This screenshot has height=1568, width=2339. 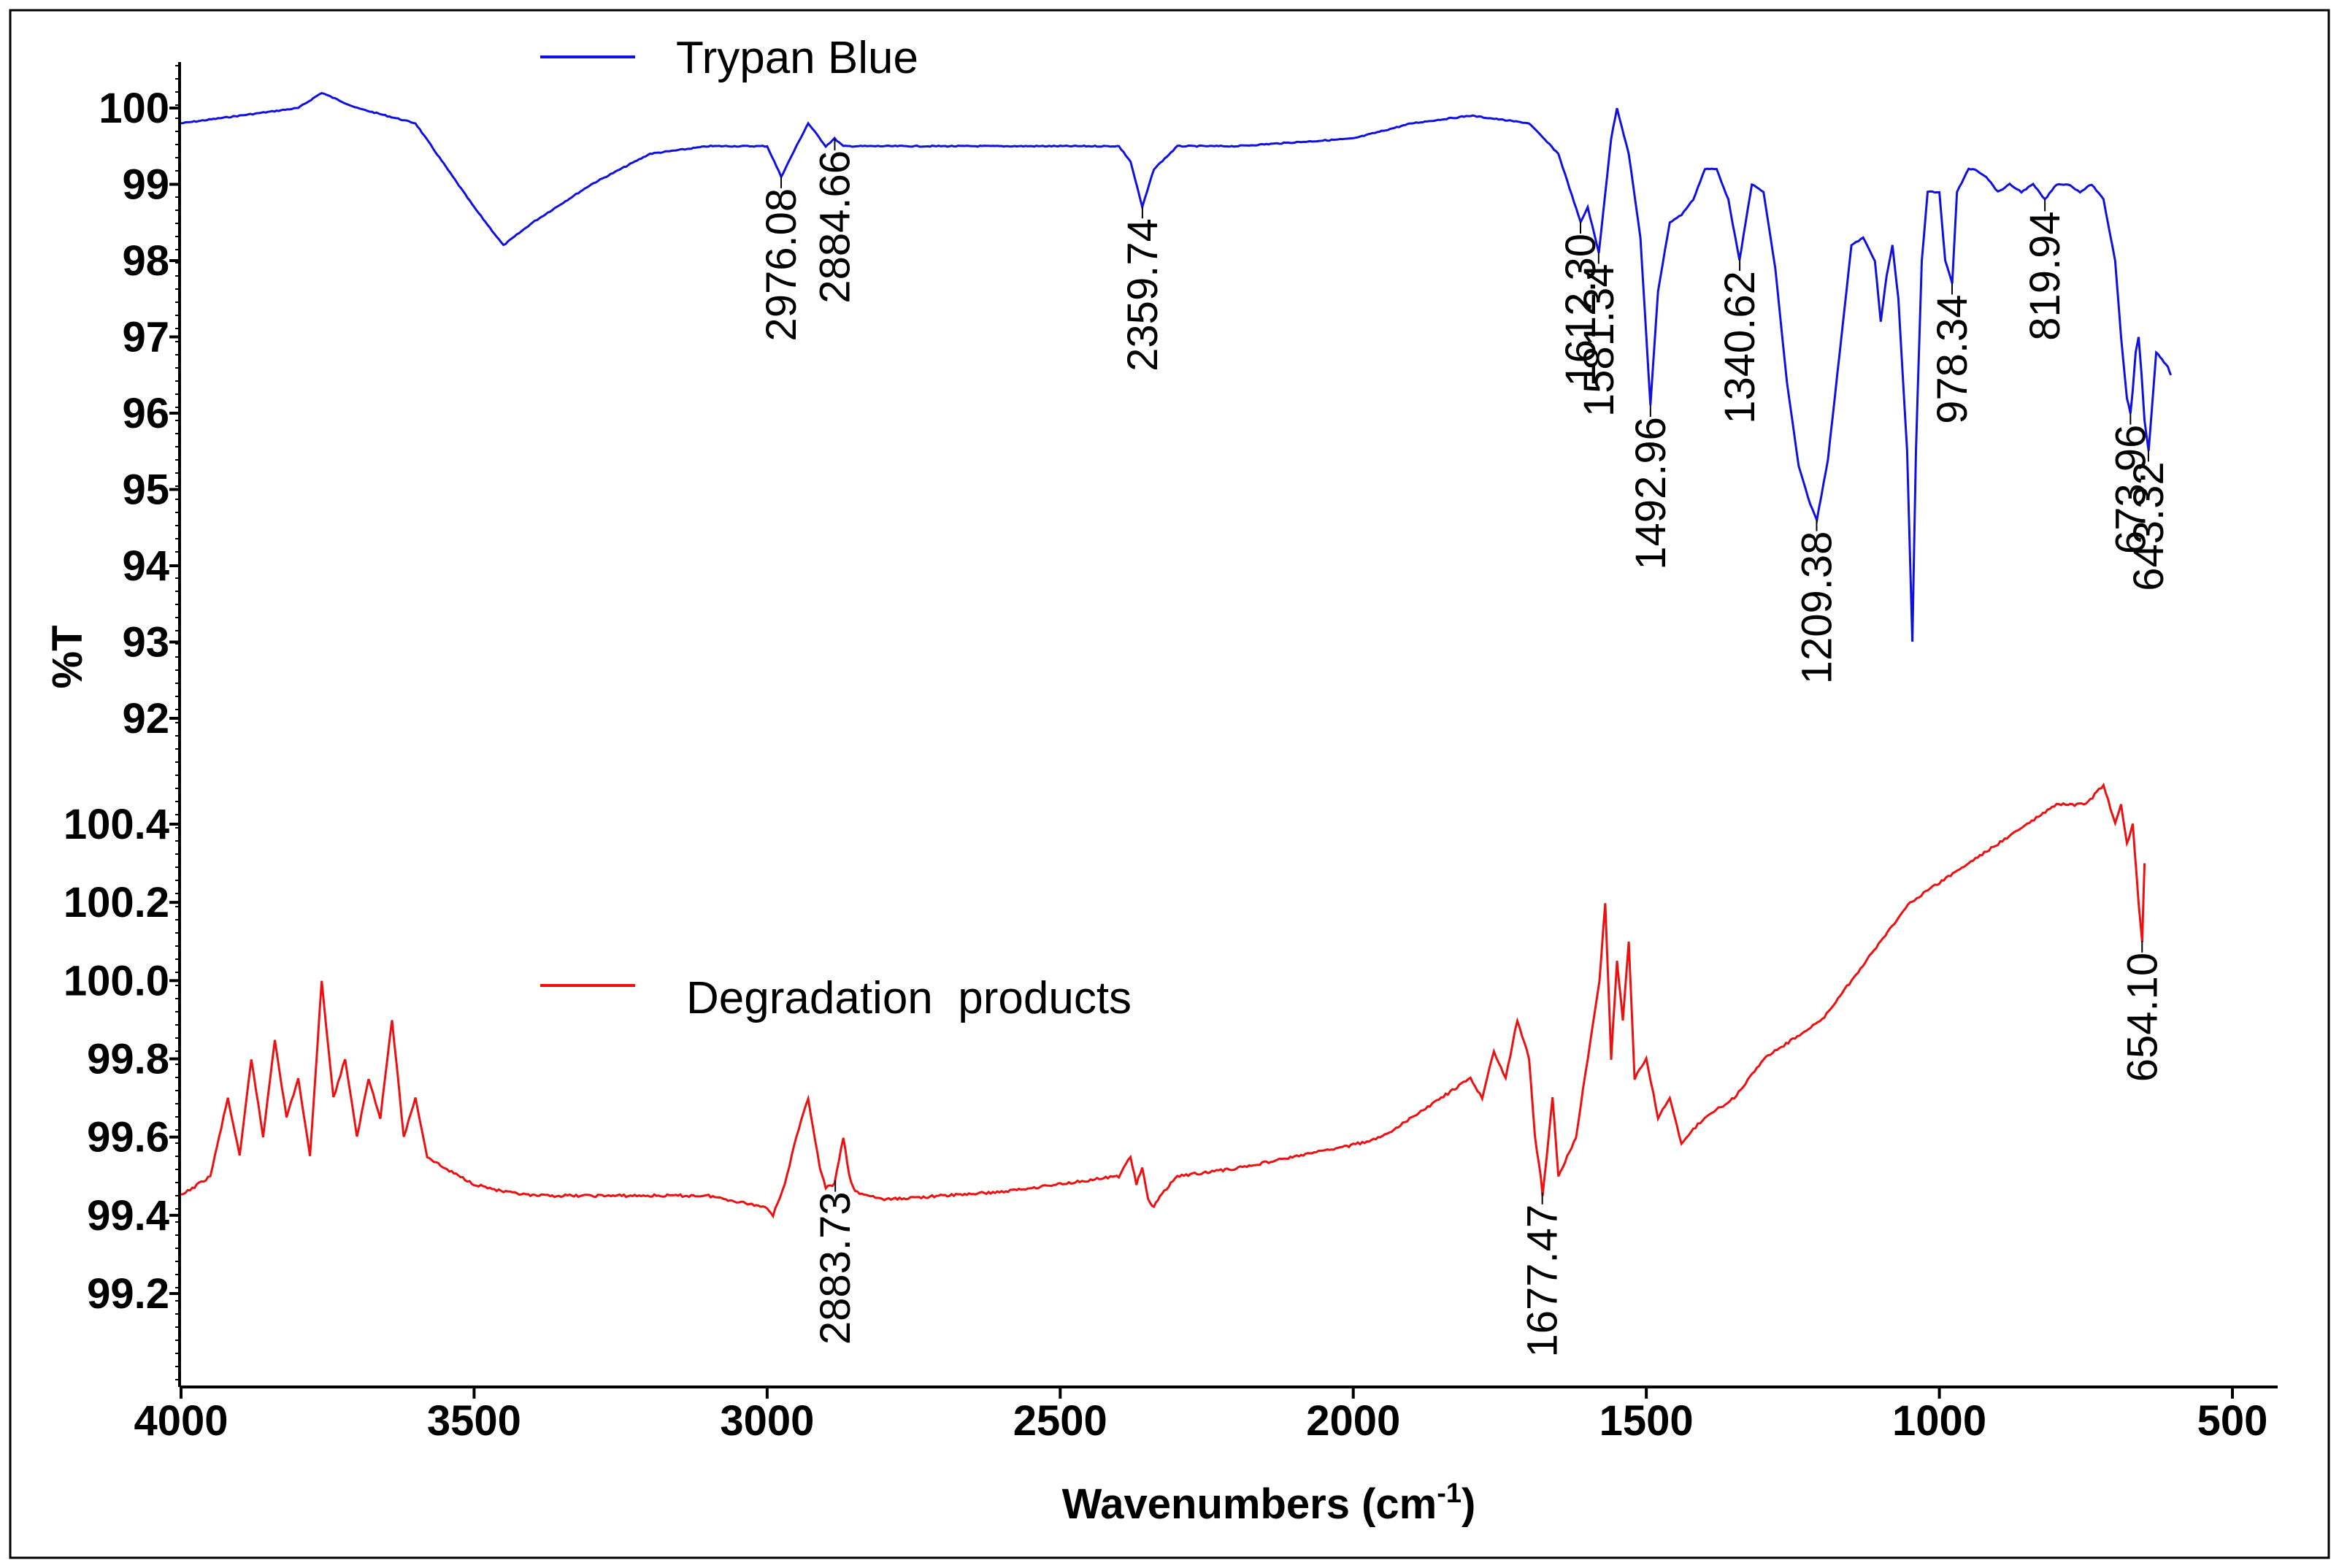 I want to click on peak-label: 2884.66, so click(x=835, y=227).